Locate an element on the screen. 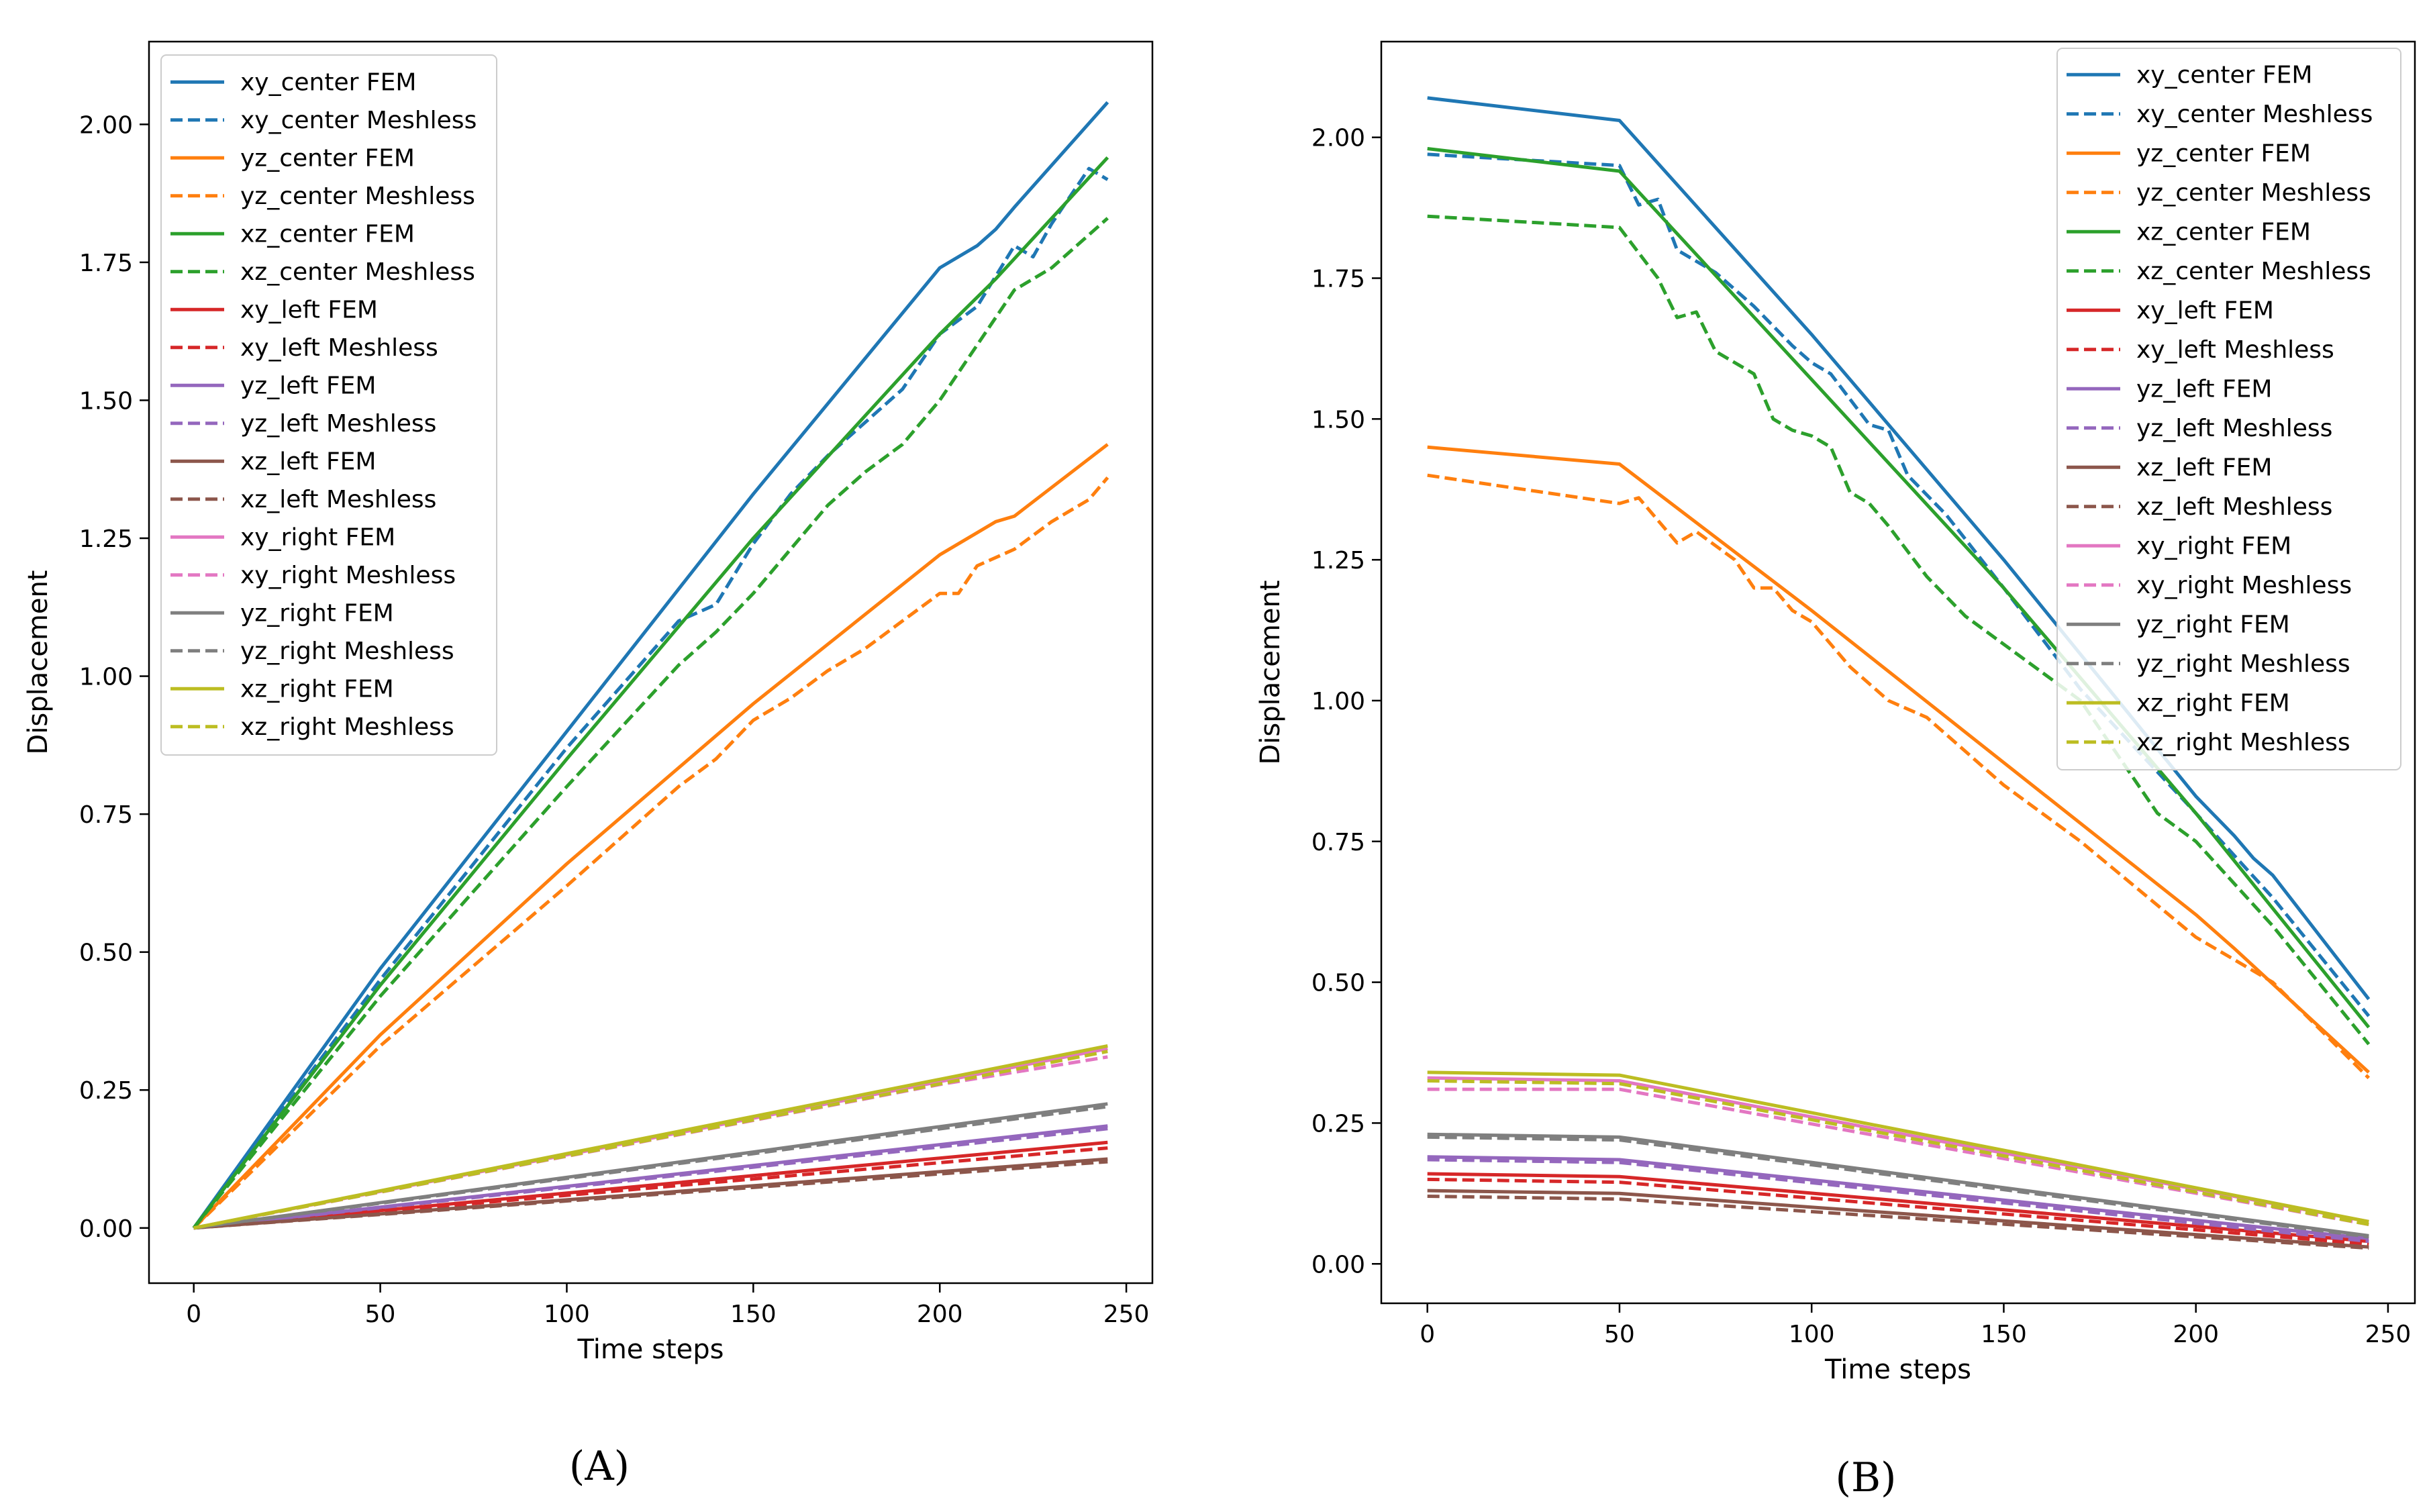 The width and height of the screenshot is (2431, 1512). series-line-yz_left-meshless is located at coordinates (650, 1178).